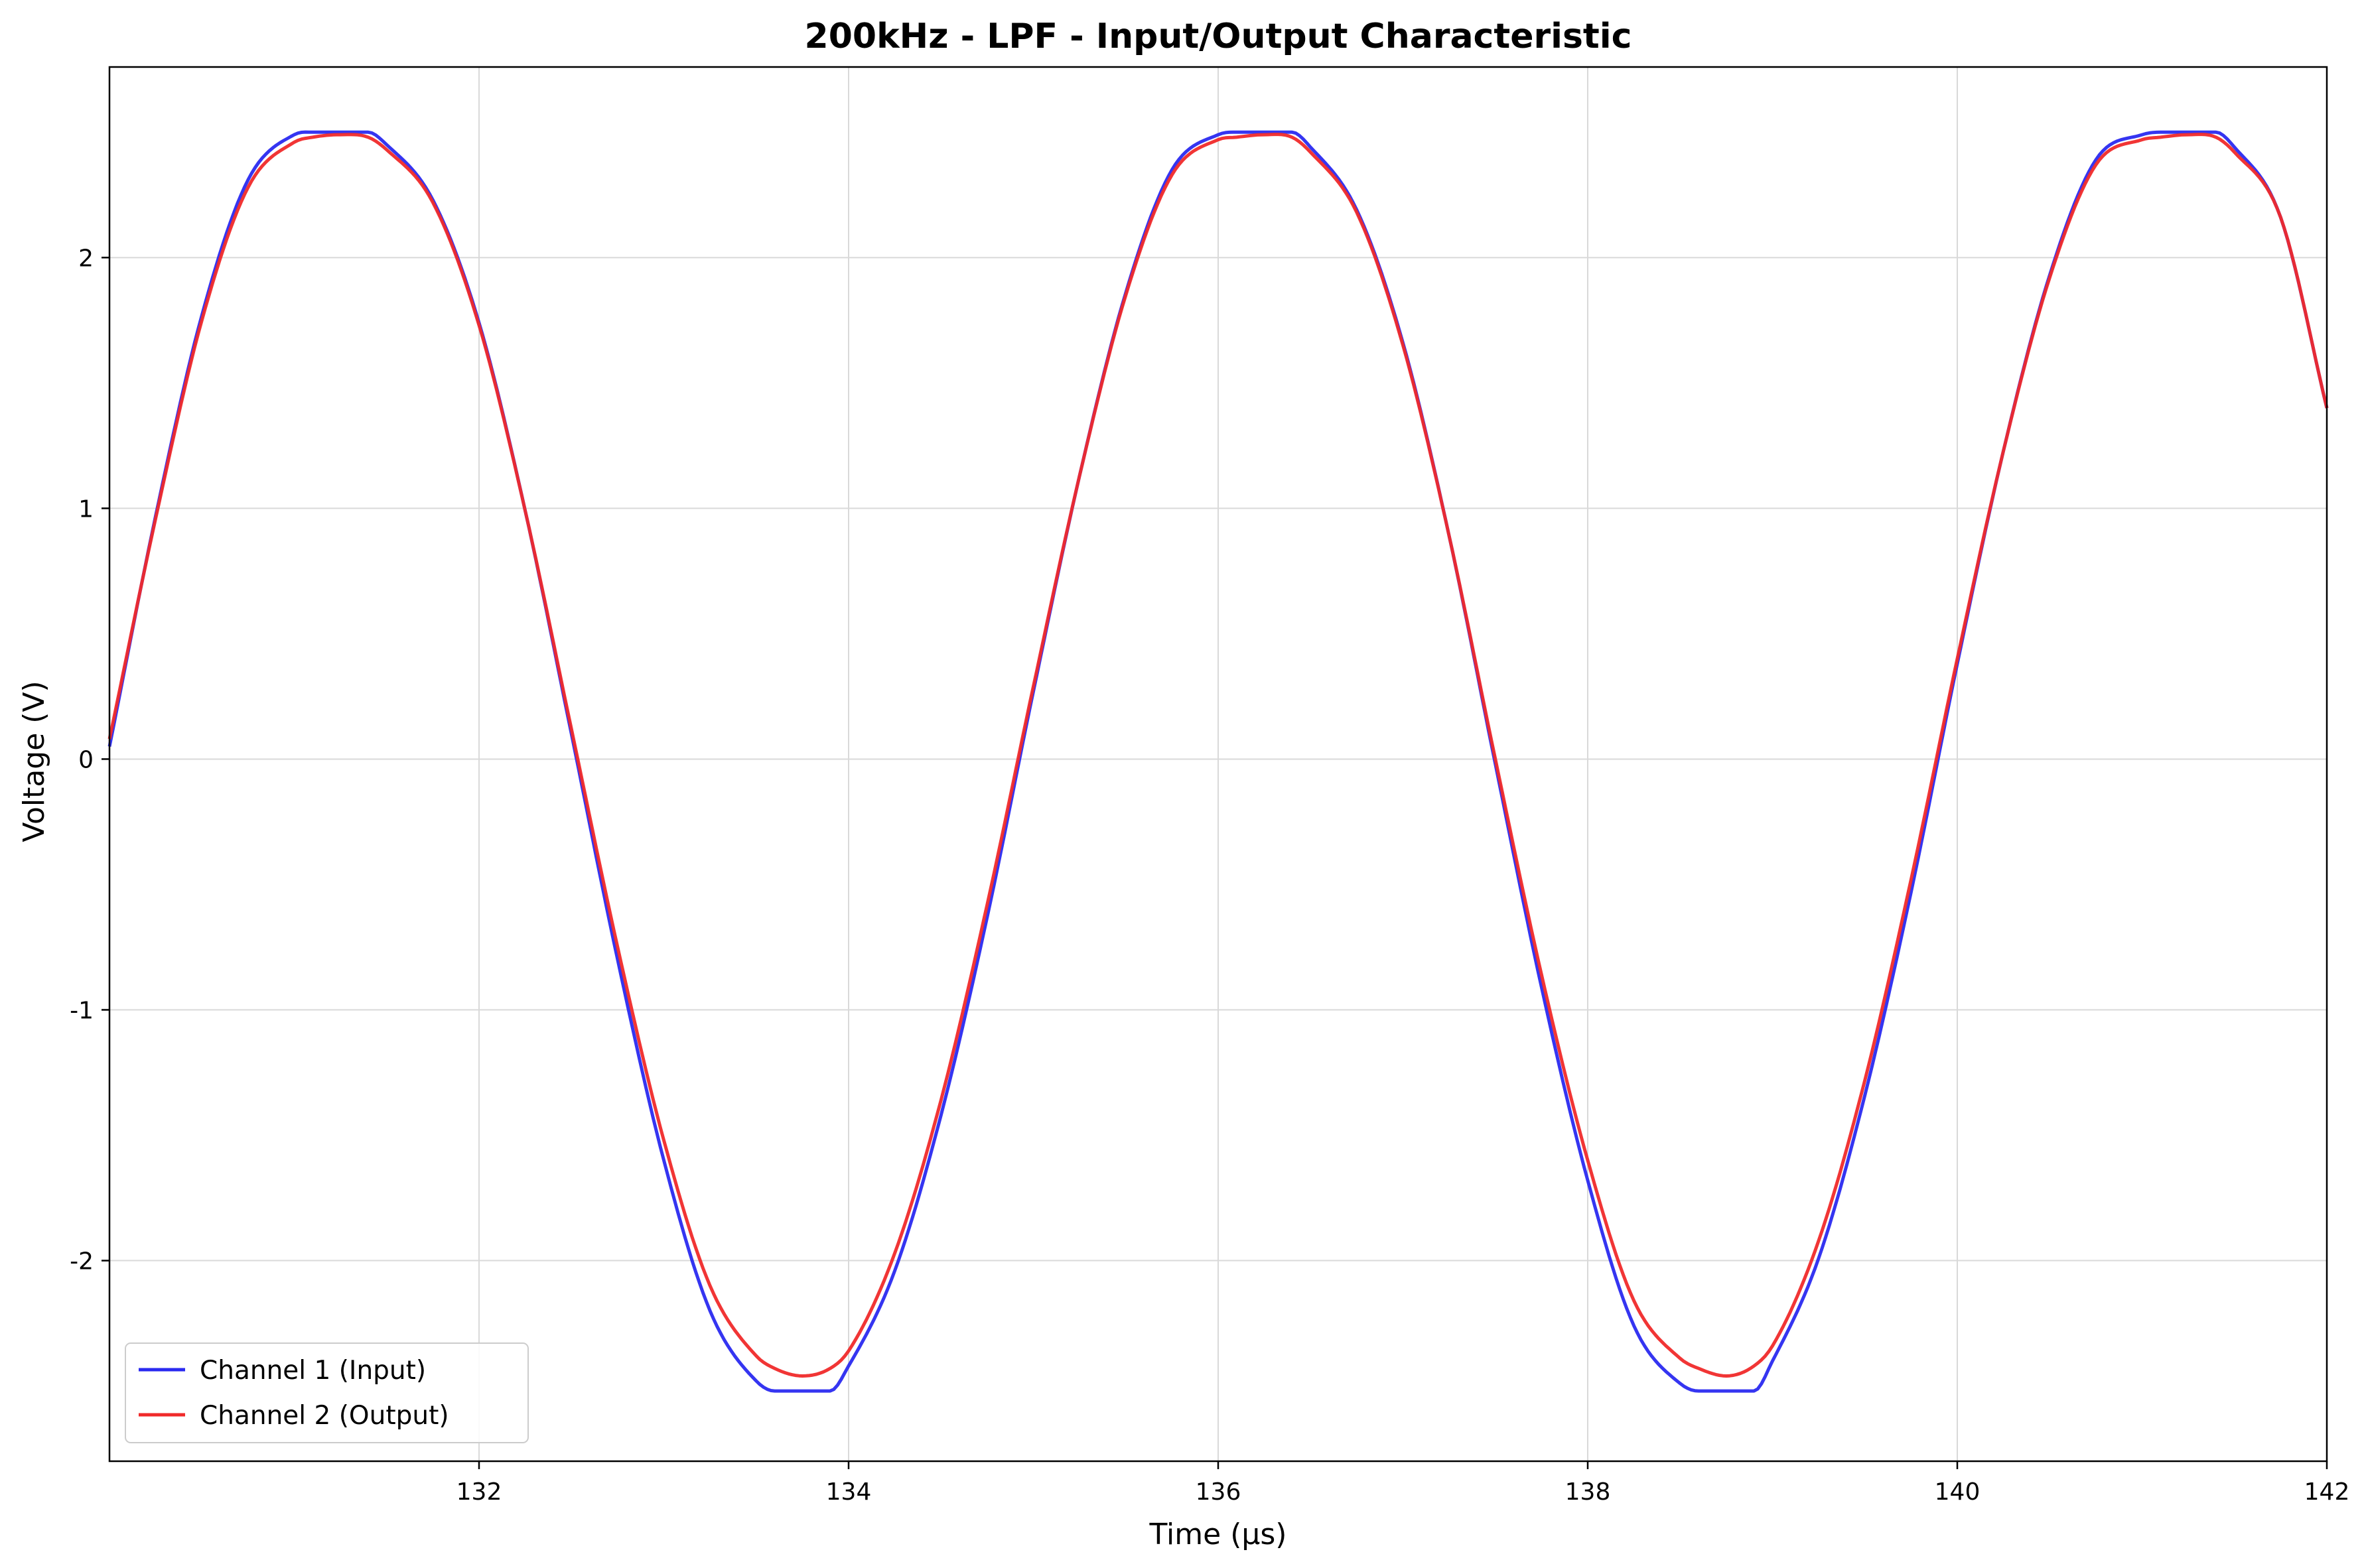 The image size is (2364, 1568). Describe the element at coordinates (86, 509) in the screenshot. I see `y-tick-label: 1` at that location.